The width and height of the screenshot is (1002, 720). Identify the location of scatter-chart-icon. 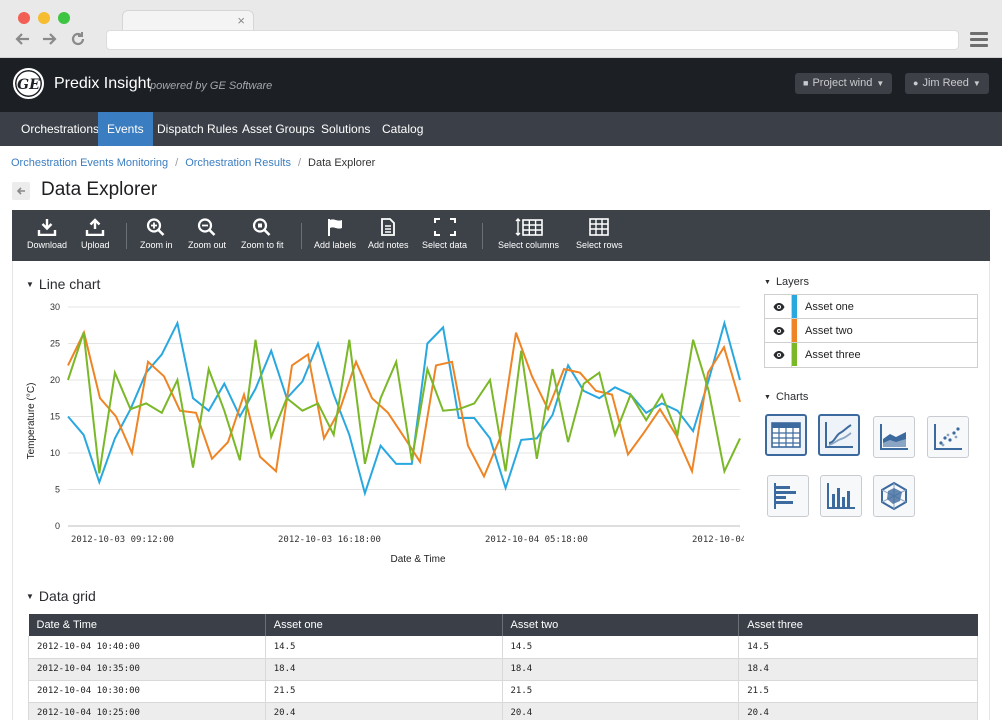
(948, 437).